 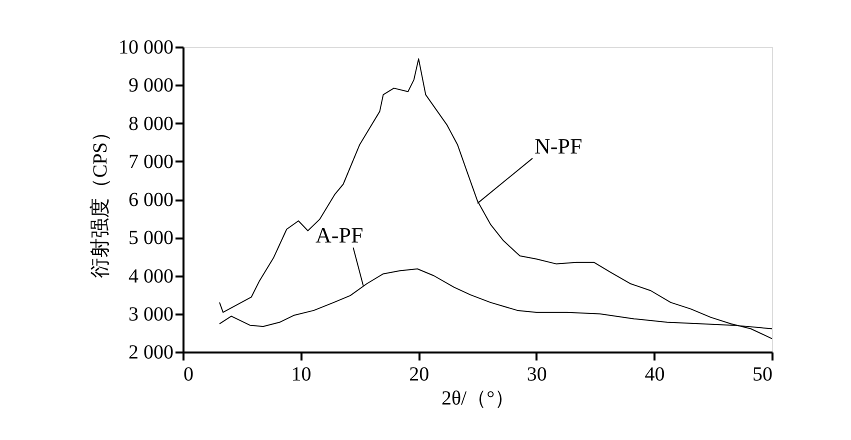 I want to click on y-axis-title: 衍射强度（CPS）, so click(x=101, y=200).